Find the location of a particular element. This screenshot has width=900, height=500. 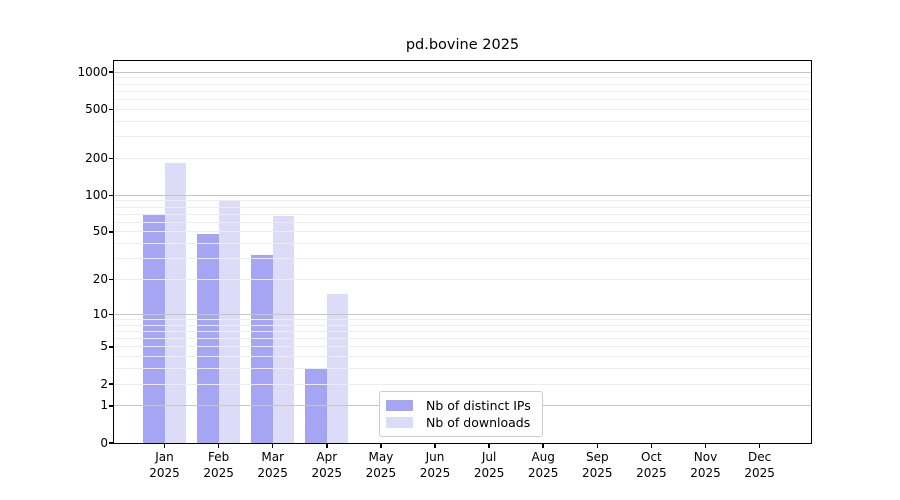

legend-label-distinct-ips: Nb of distinct IPs is located at coordinates (478, 405).